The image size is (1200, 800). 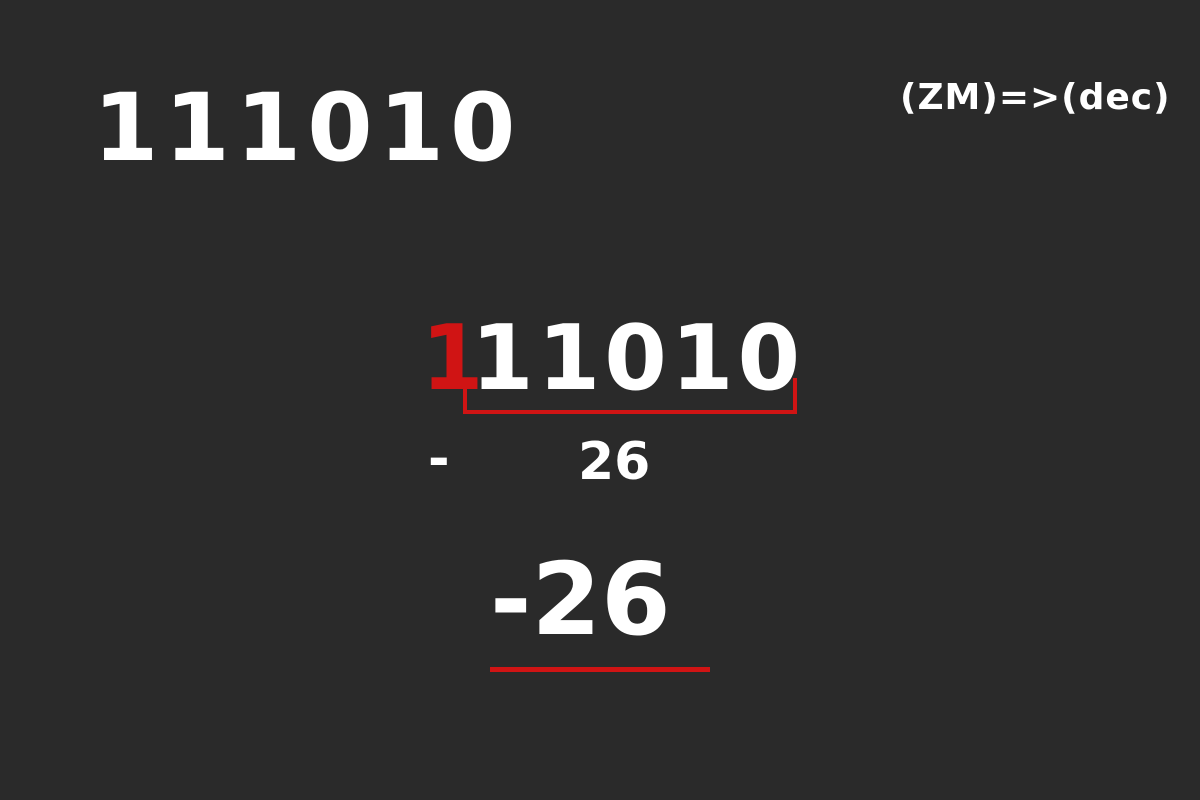 What do you see at coordinates (614, 462) in the screenshot?
I see `magnitude-value: 26` at bounding box center [614, 462].